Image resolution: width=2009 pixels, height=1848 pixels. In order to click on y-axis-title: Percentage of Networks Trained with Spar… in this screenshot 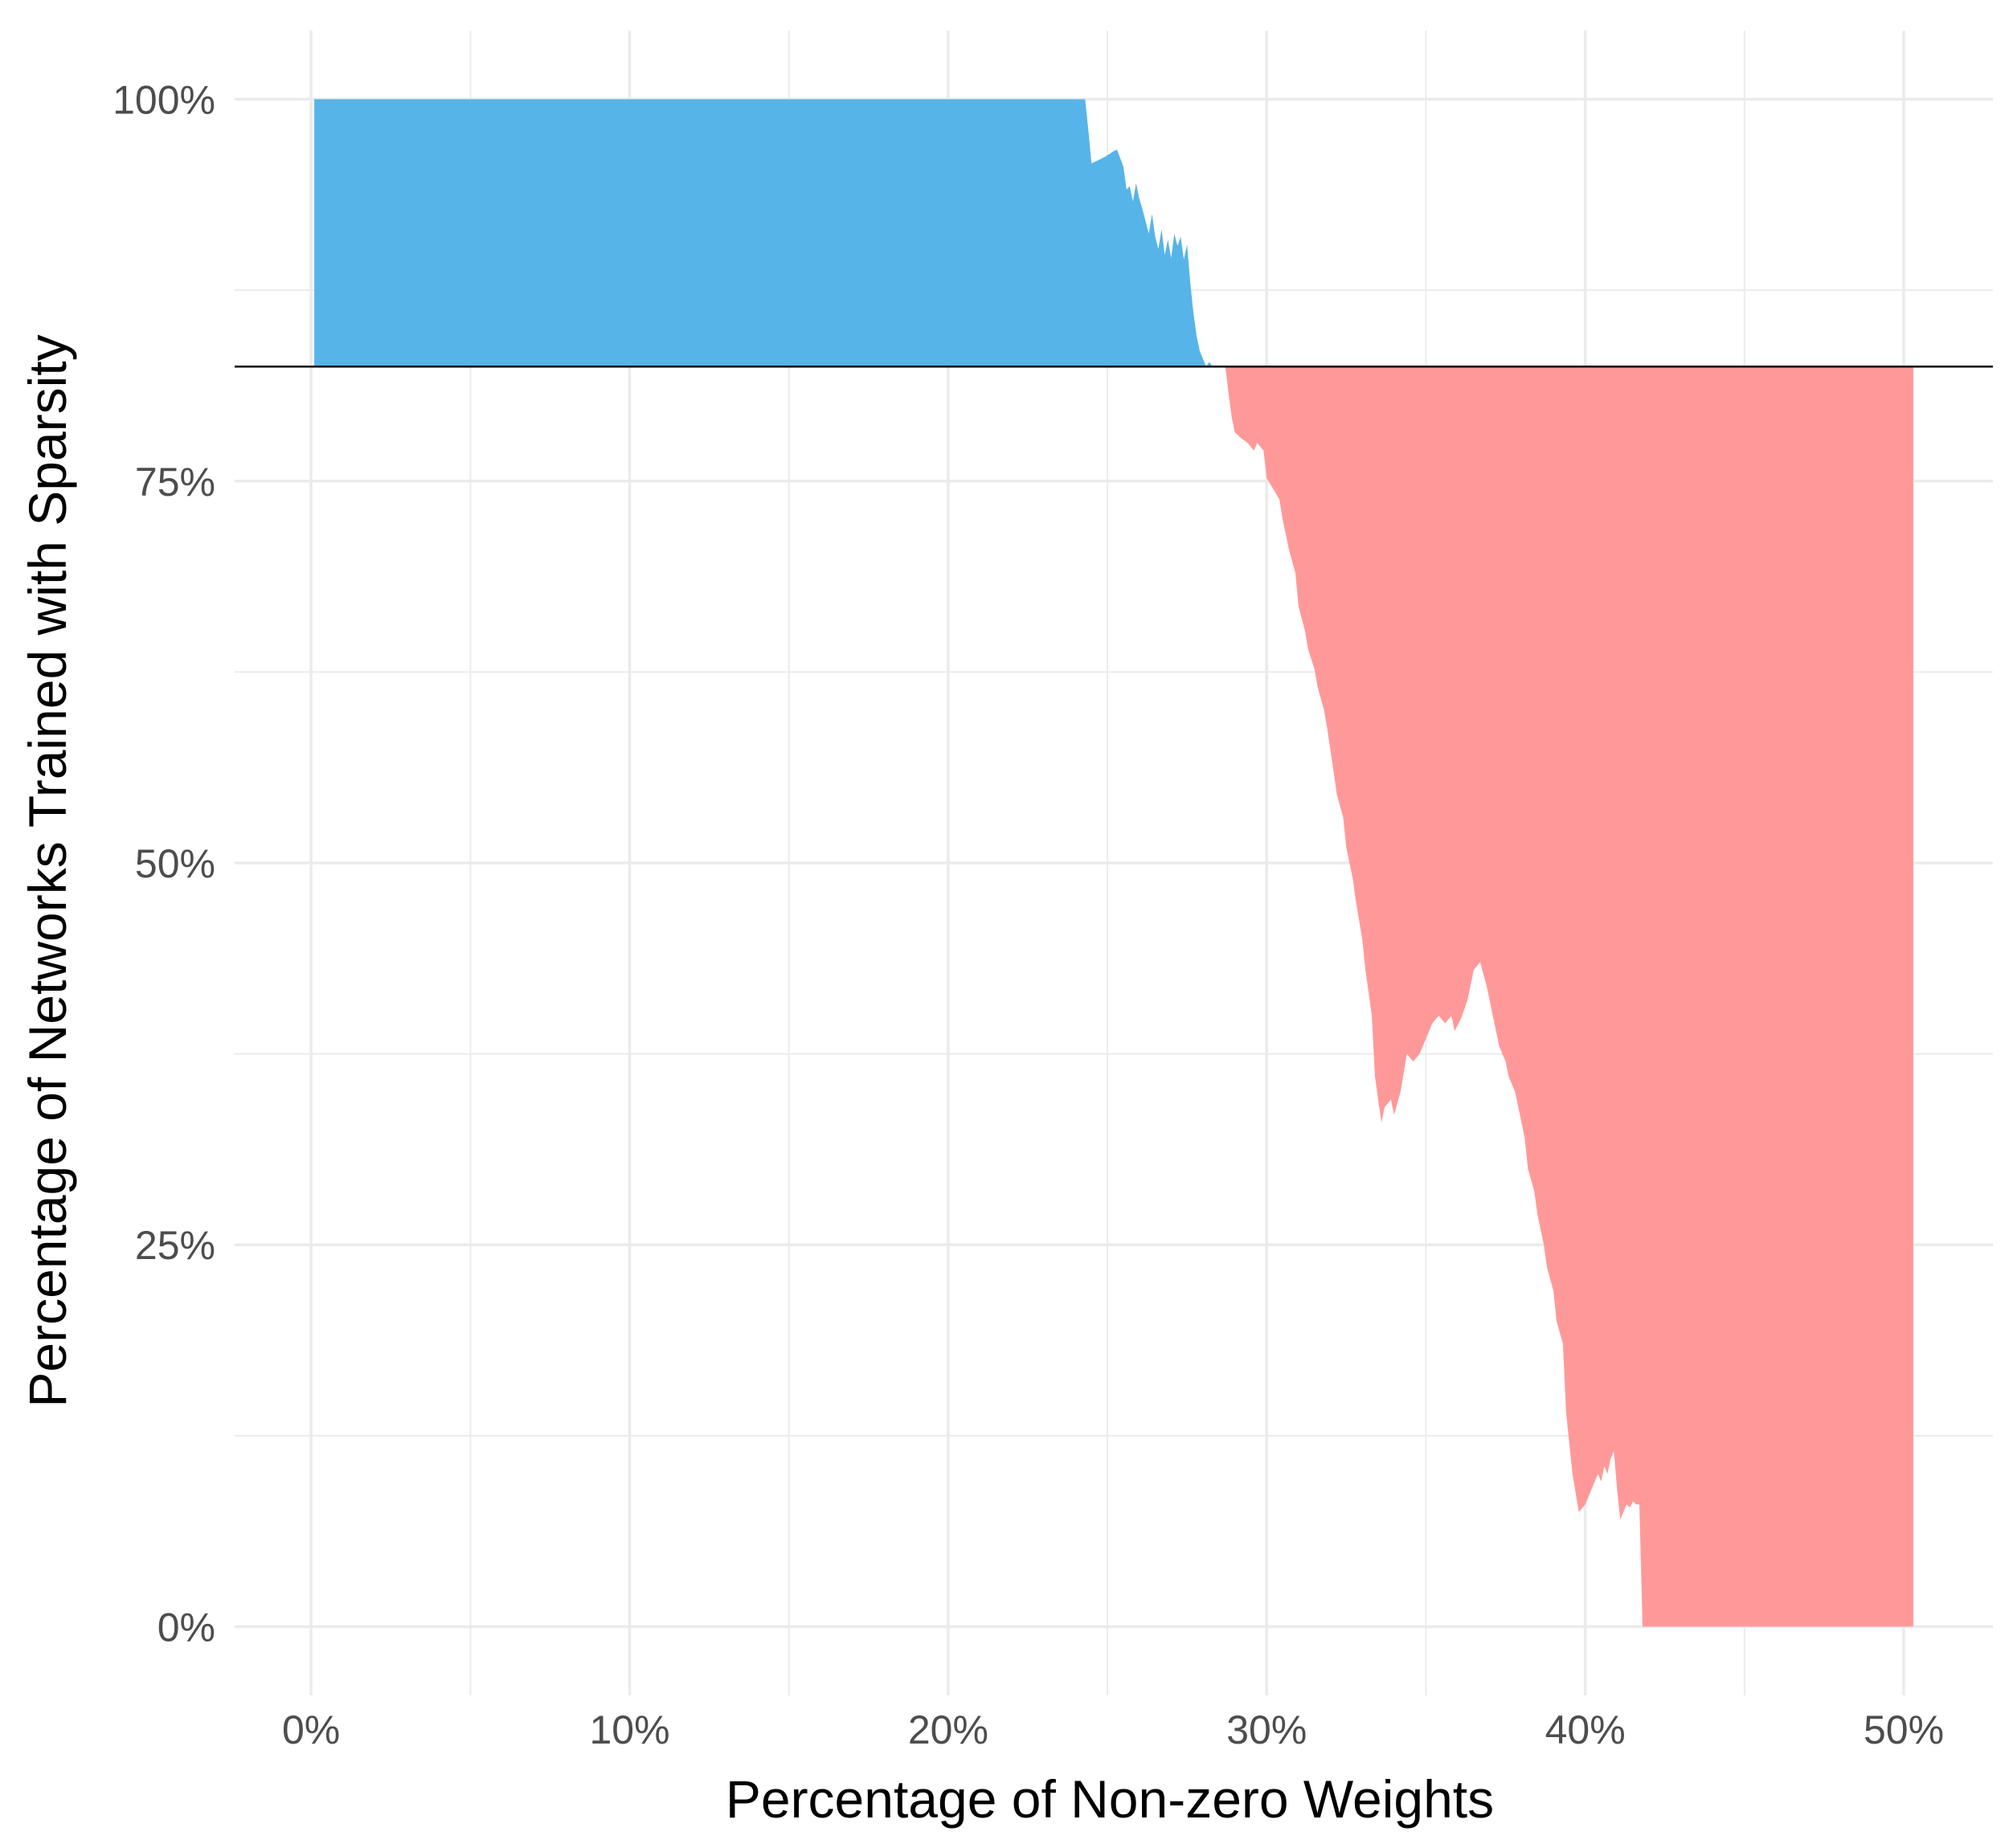, I will do `click(47, 870)`.